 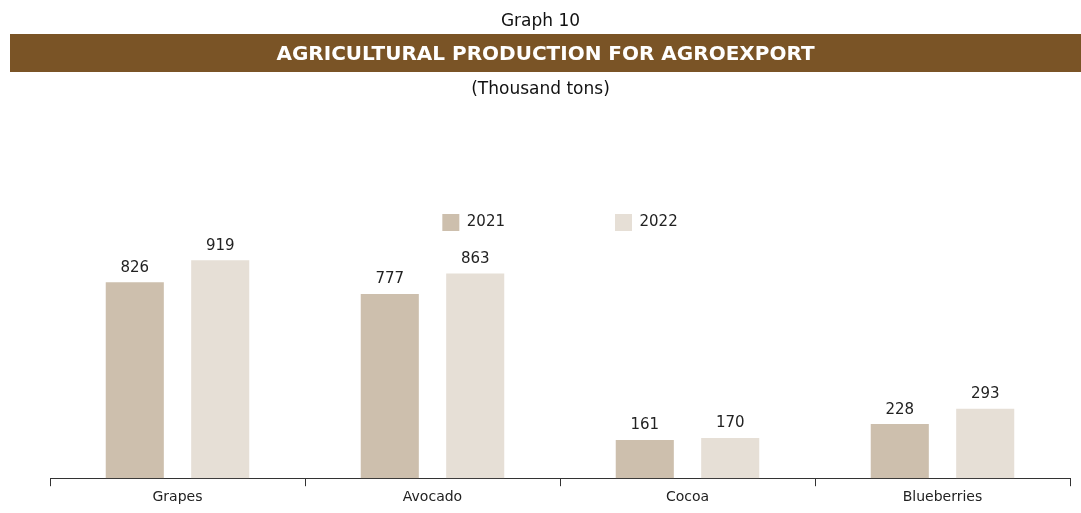 What do you see at coordinates (177, 496) in the screenshot?
I see `x-tick-label: Grapes` at bounding box center [177, 496].